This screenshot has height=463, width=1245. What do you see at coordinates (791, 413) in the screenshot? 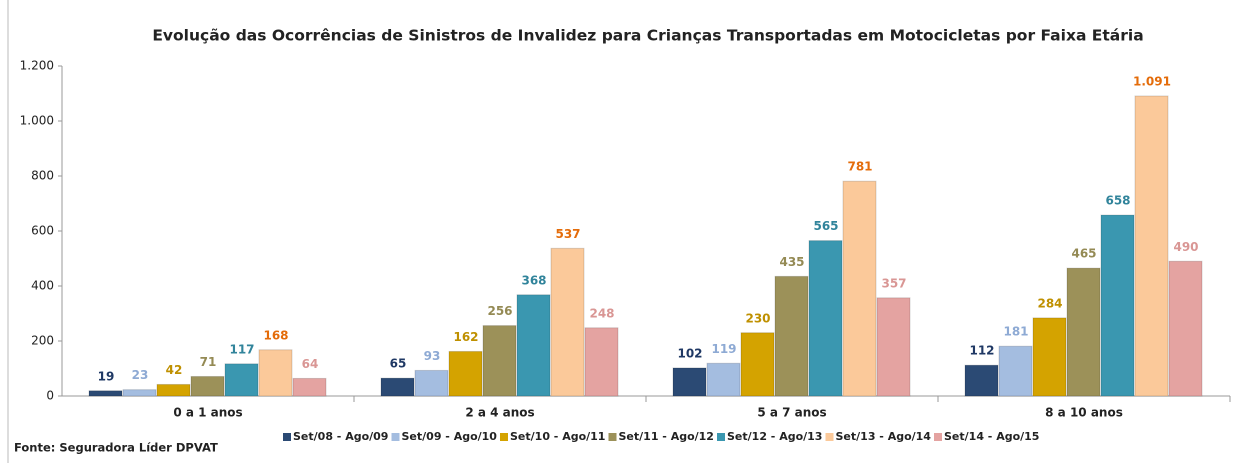
I see `x-tick-label: 5 a 7 anos` at bounding box center [791, 413].